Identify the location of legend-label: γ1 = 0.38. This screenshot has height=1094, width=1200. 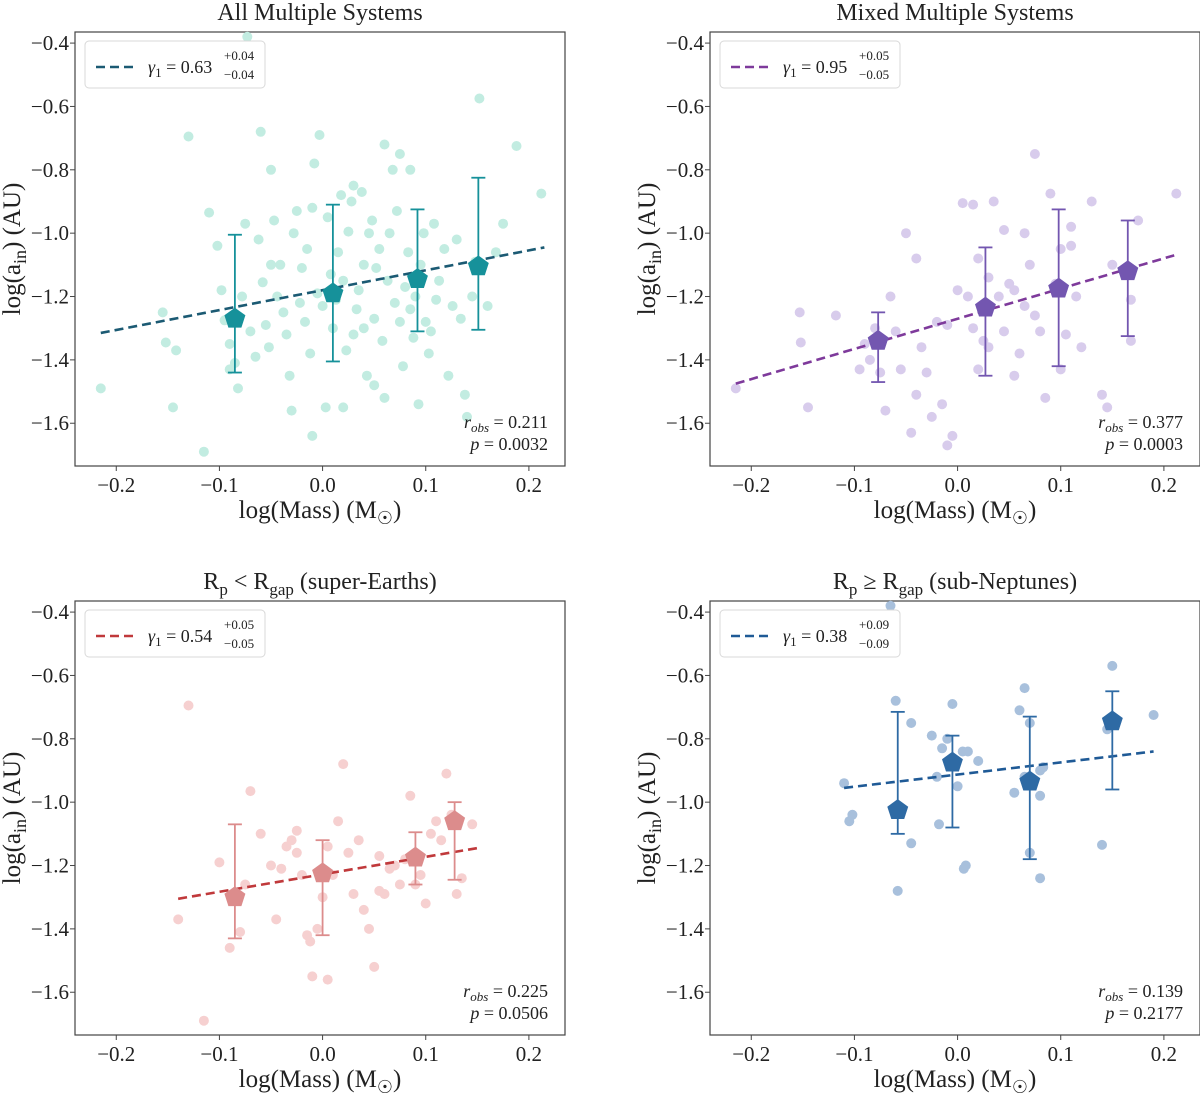
(815, 637).